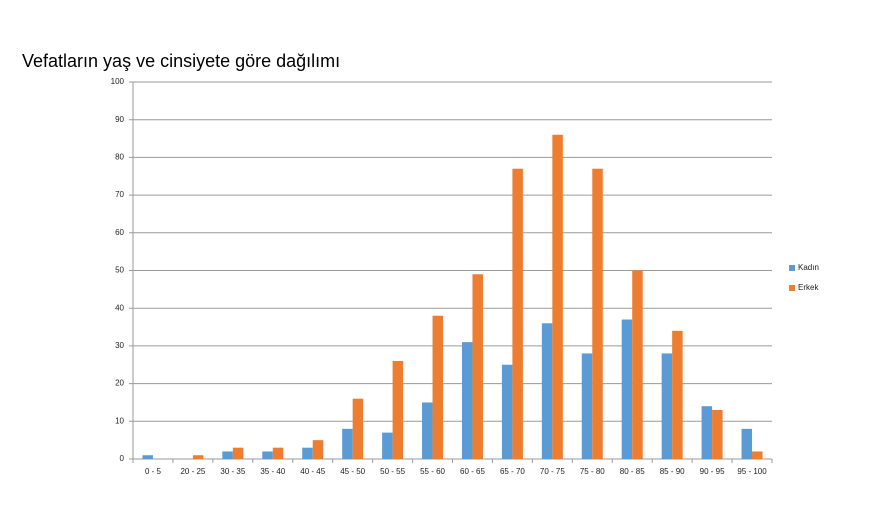 Image resolution: width=896 pixels, height=523 pixels. I want to click on x-tick-label: 80 - 85, so click(632, 471).